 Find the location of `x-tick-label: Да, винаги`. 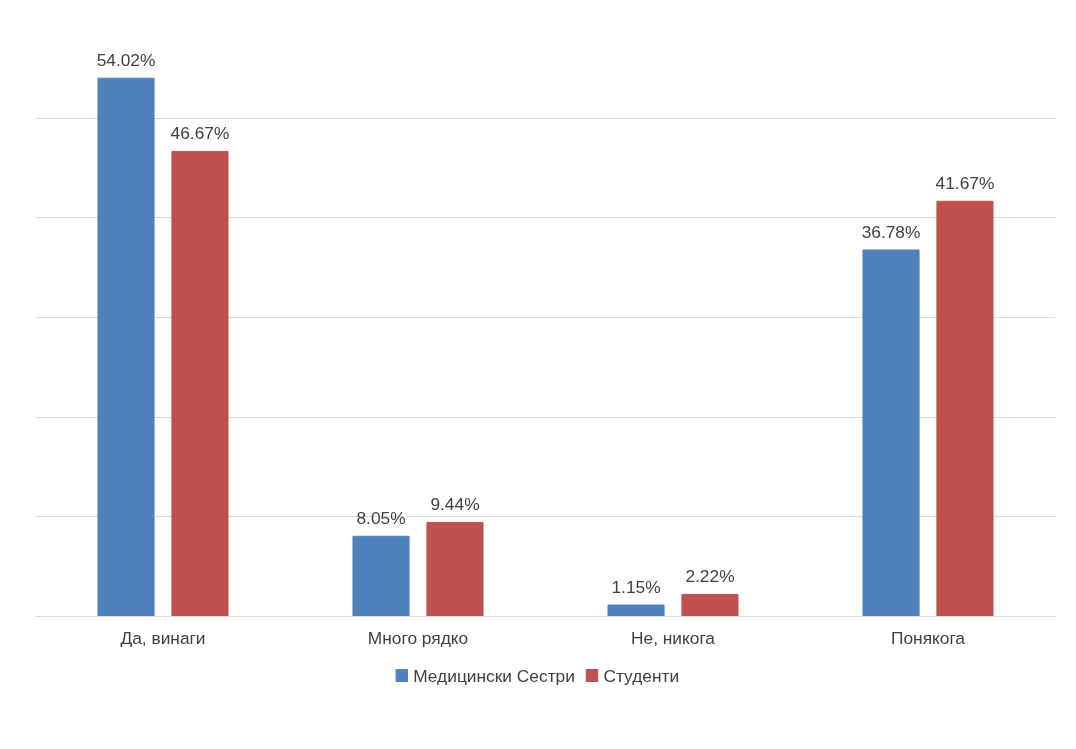

x-tick-label: Да, винаги is located at coordinates (163, 637).